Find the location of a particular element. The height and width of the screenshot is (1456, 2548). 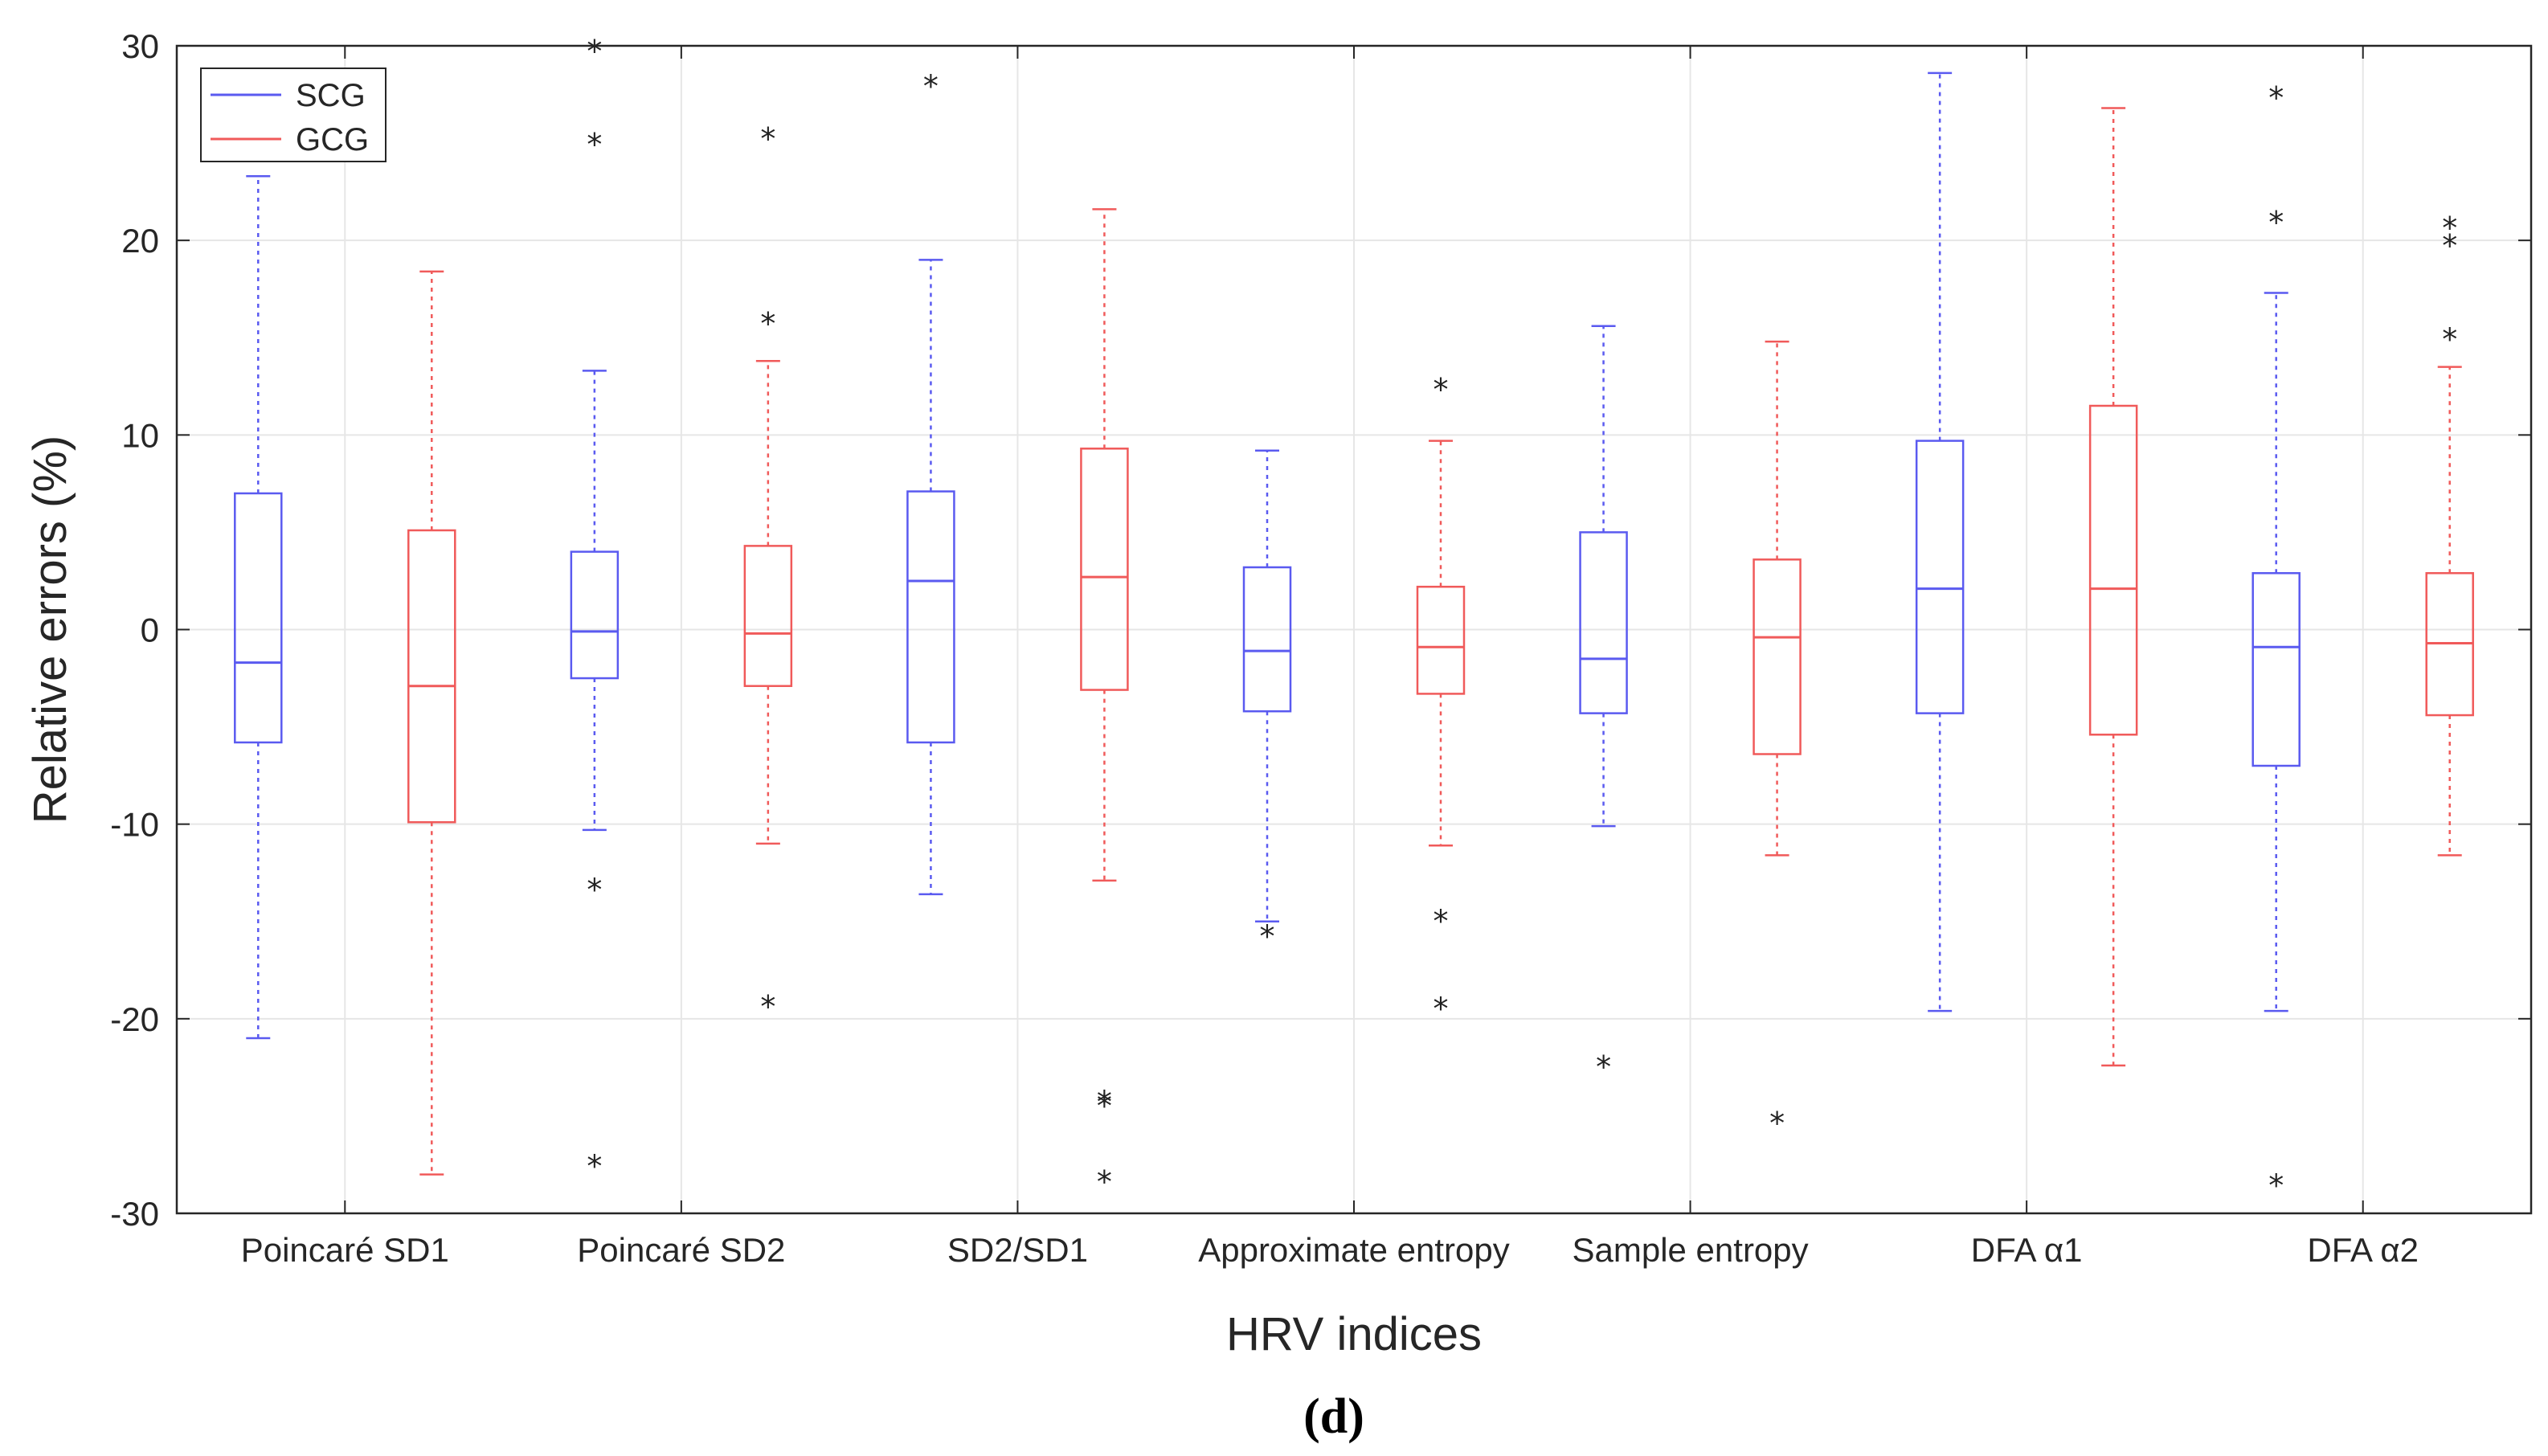

legend: SCG GCG is located at coordinates (293, 114).